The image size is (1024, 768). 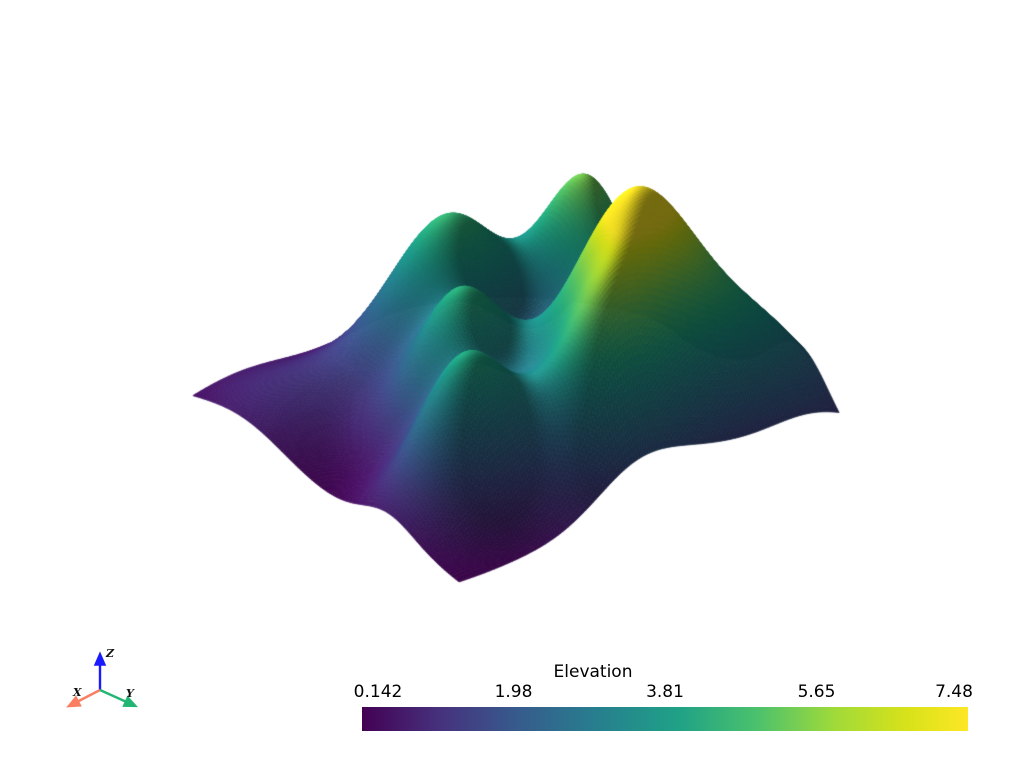 What do you see at coordinates (665, 719) in the screenshot?
I see `scalar-bar-gradient` at bounding box center [665, 719].